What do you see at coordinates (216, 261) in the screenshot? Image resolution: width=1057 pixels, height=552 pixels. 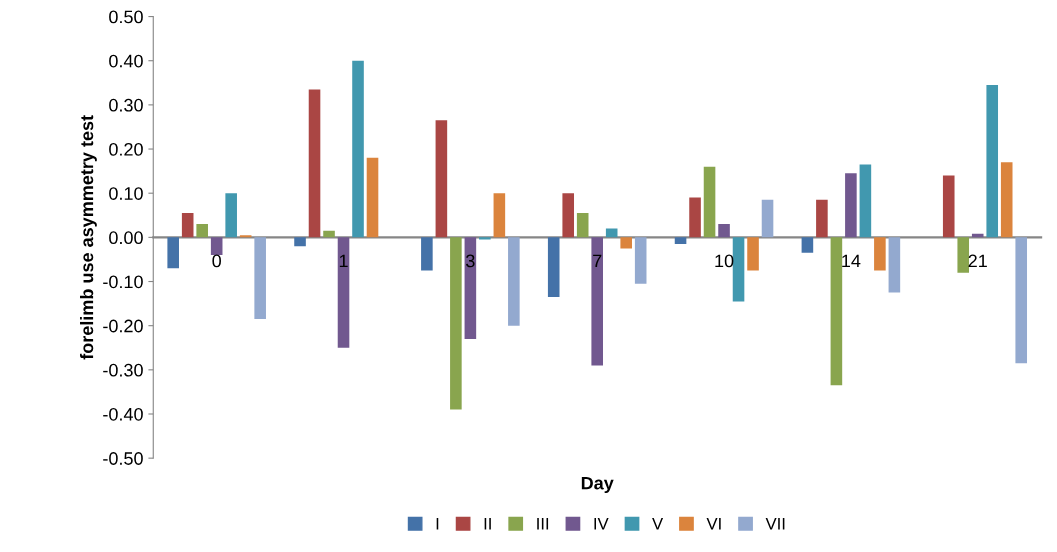 I see `x-tick-label: 0` at bounding box center [216, 261].